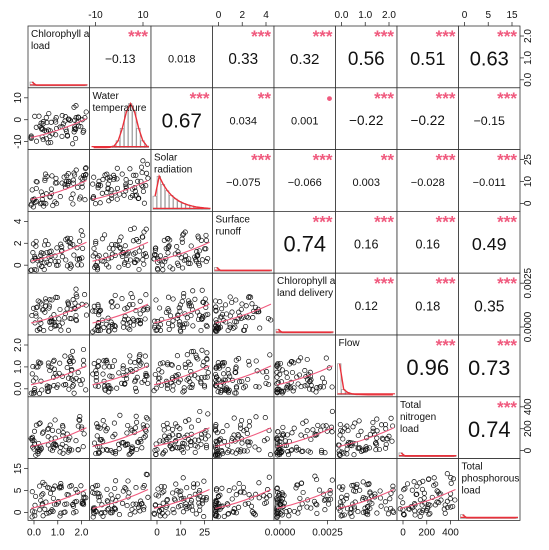  Describe the element at coordinates (181, 251) in the screenshot. I see `smooth-line` at that location.